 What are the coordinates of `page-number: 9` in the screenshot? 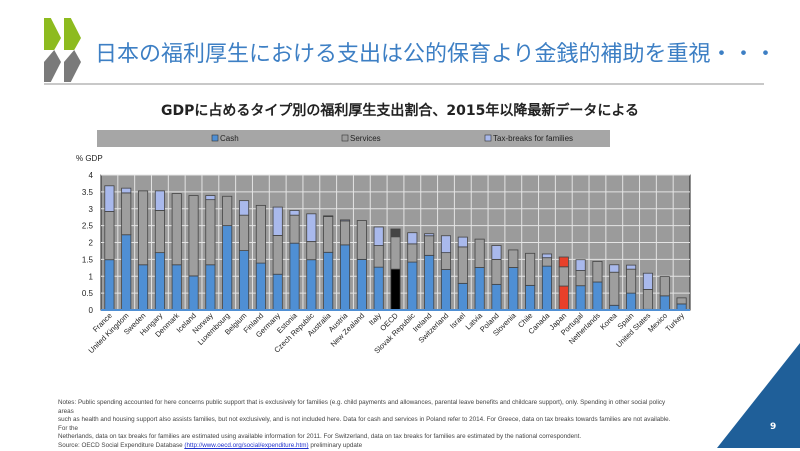 It's located at (773, 427).